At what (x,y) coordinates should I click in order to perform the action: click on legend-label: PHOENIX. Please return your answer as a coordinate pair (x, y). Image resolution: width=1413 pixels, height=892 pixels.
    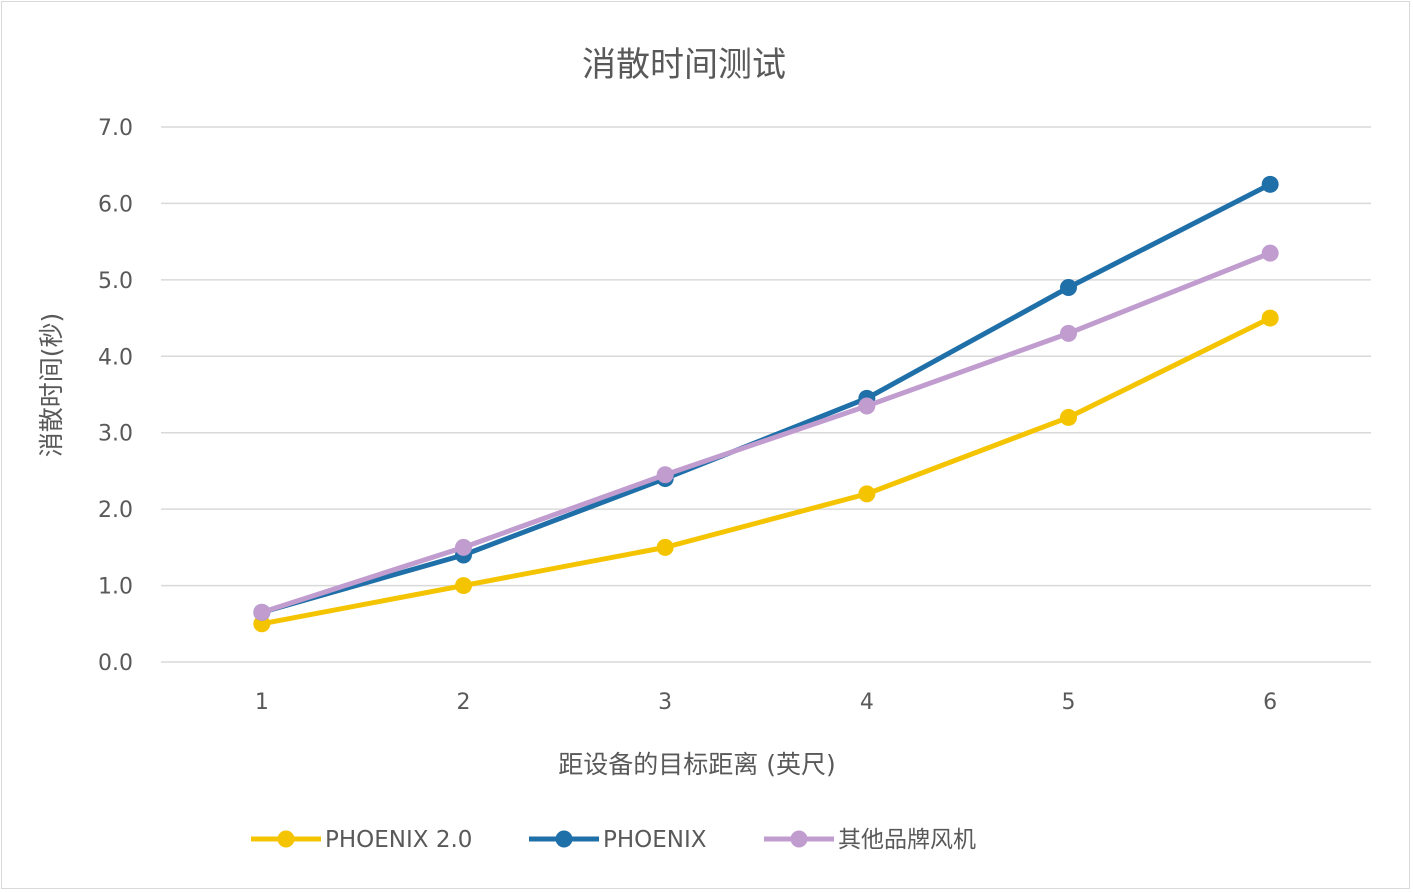
    Looking at the image, I should click on (655, 840).